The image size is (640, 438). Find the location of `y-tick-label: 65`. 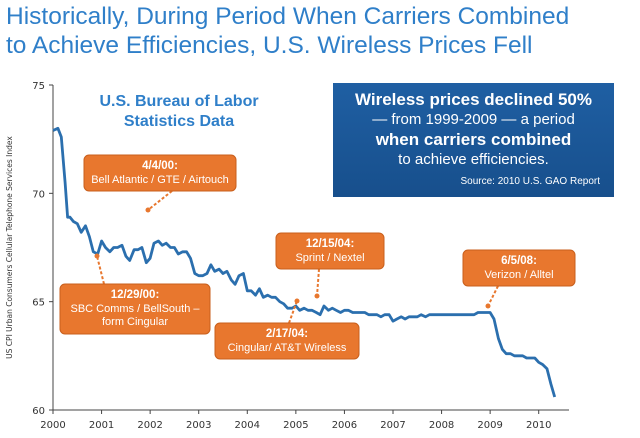

y-tick-label: 65 is located at coordinates (38, 303).